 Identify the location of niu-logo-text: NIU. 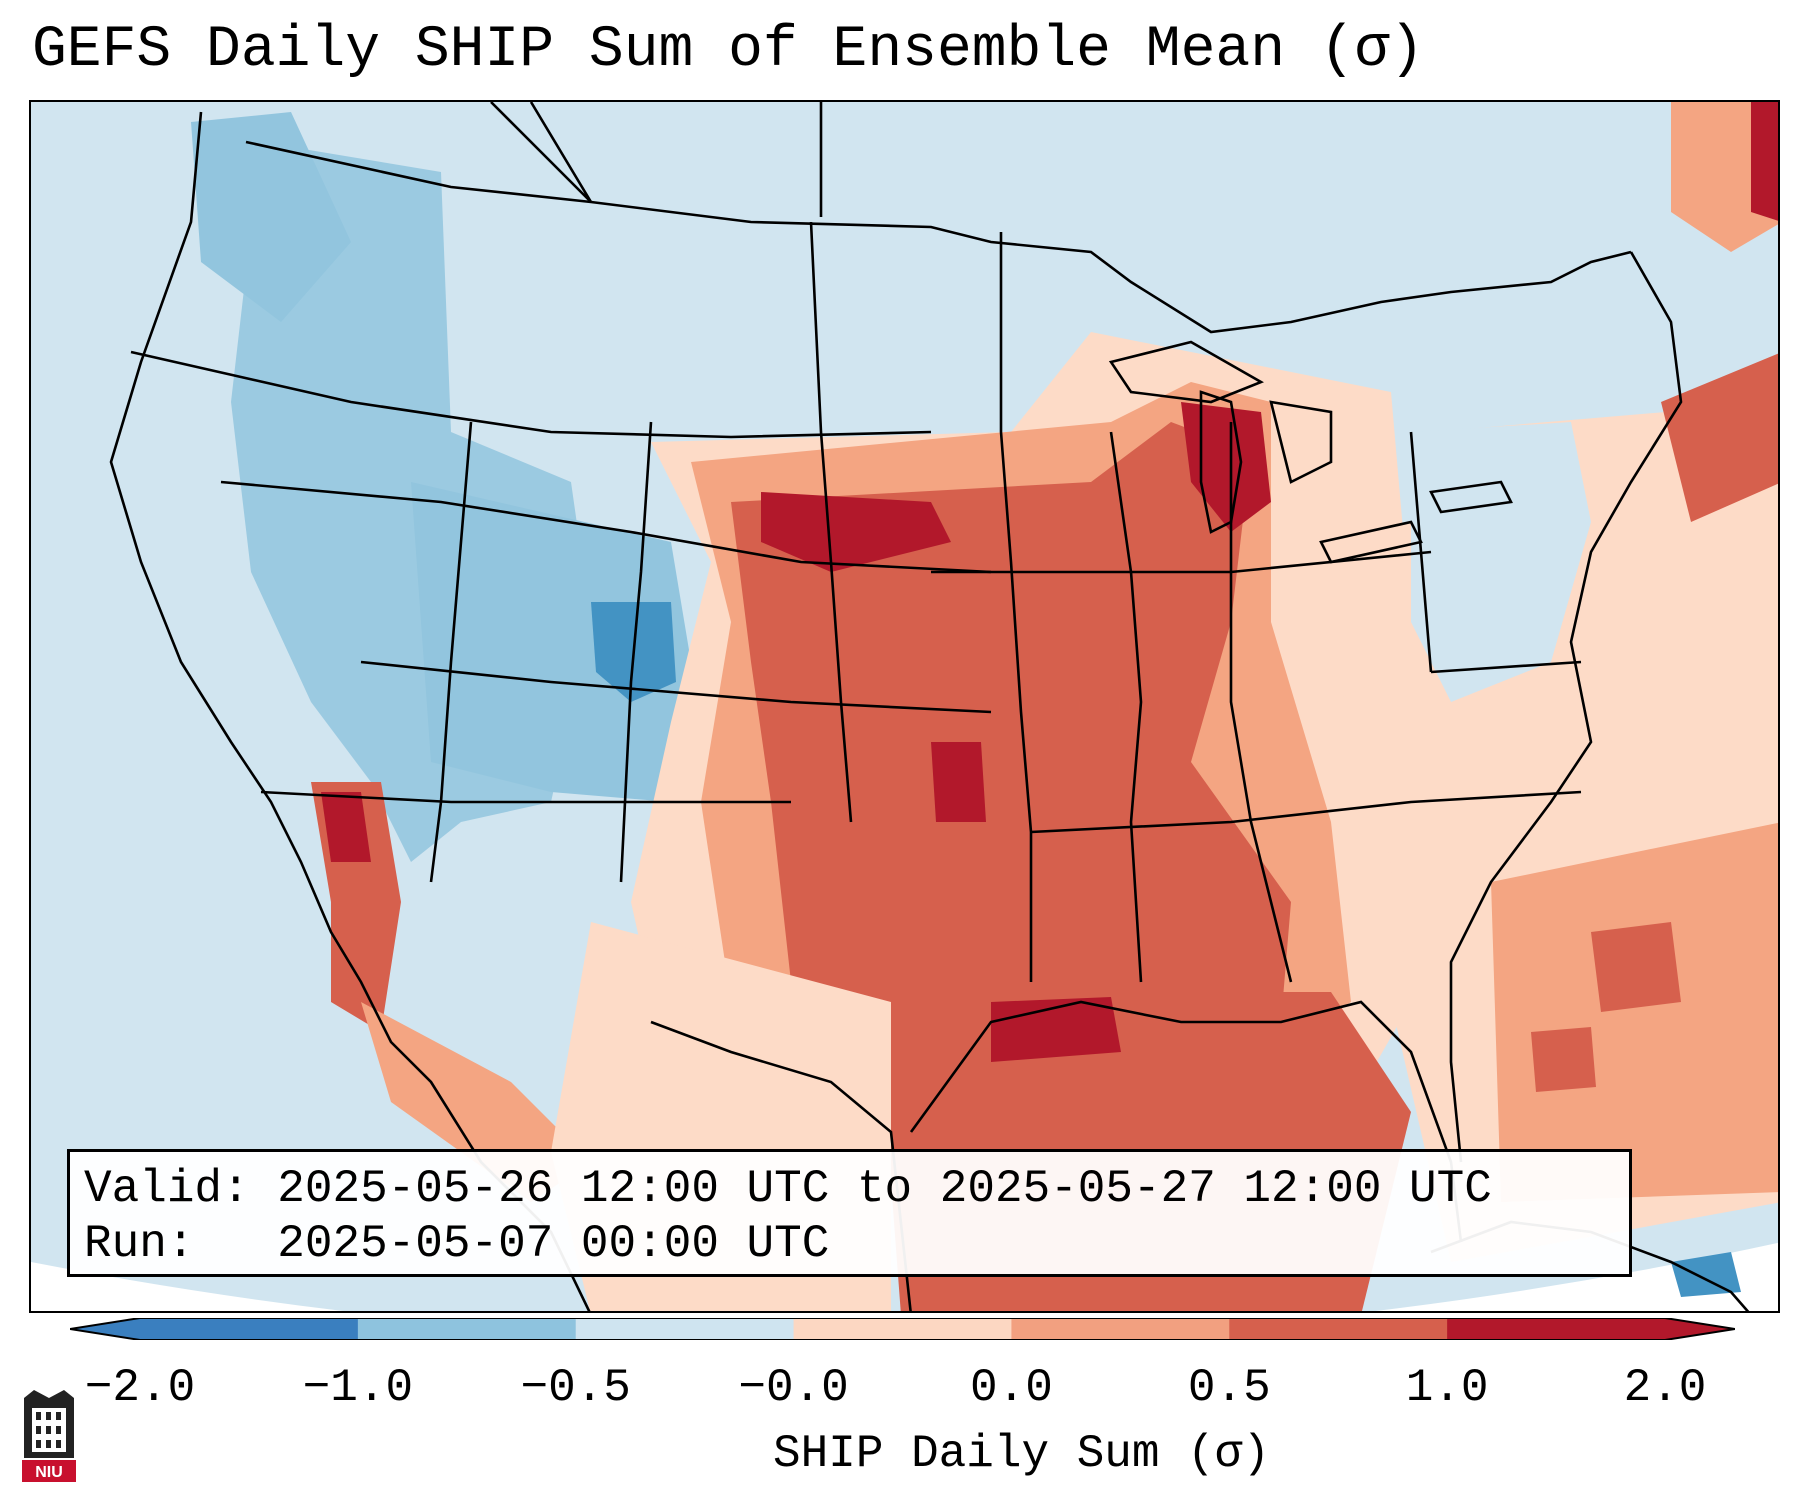
(49, 1472).